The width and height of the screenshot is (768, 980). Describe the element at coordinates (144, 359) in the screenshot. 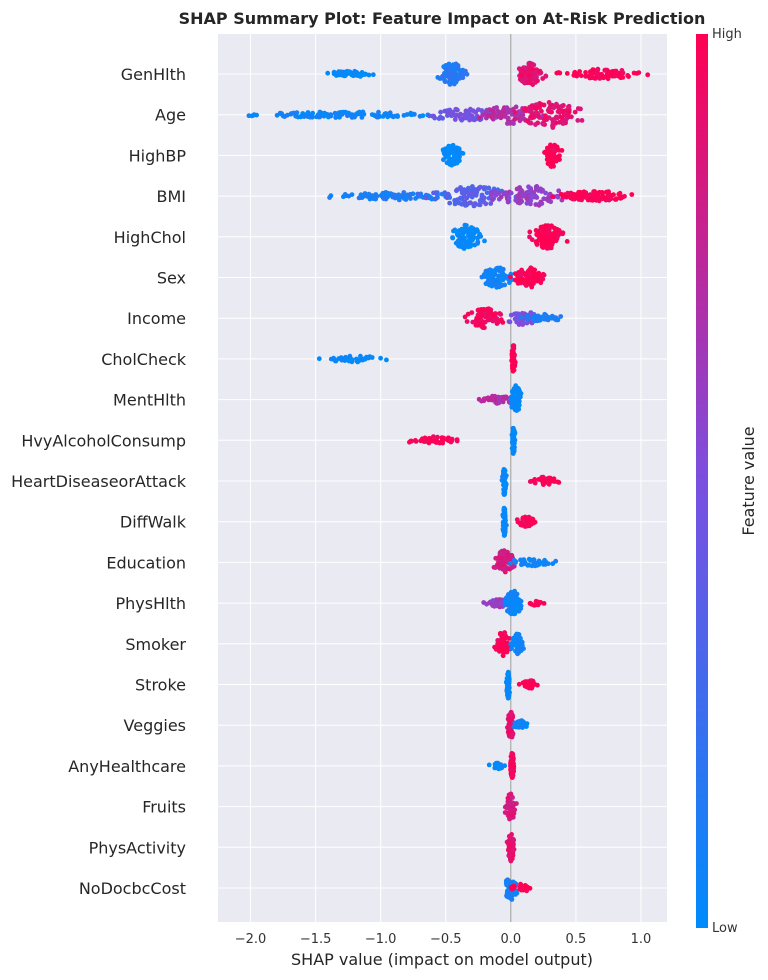

I see `feature-label: CholCheck` at that location.